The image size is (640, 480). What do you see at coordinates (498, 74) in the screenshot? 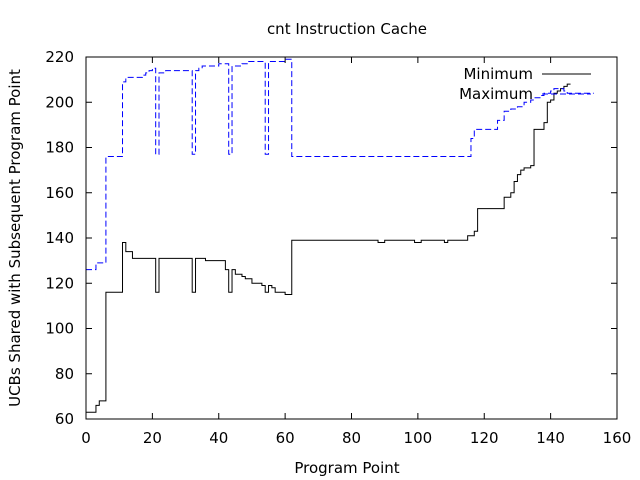
I see `legend-label-minimum: Minimum` at bounding box center [498, 74].